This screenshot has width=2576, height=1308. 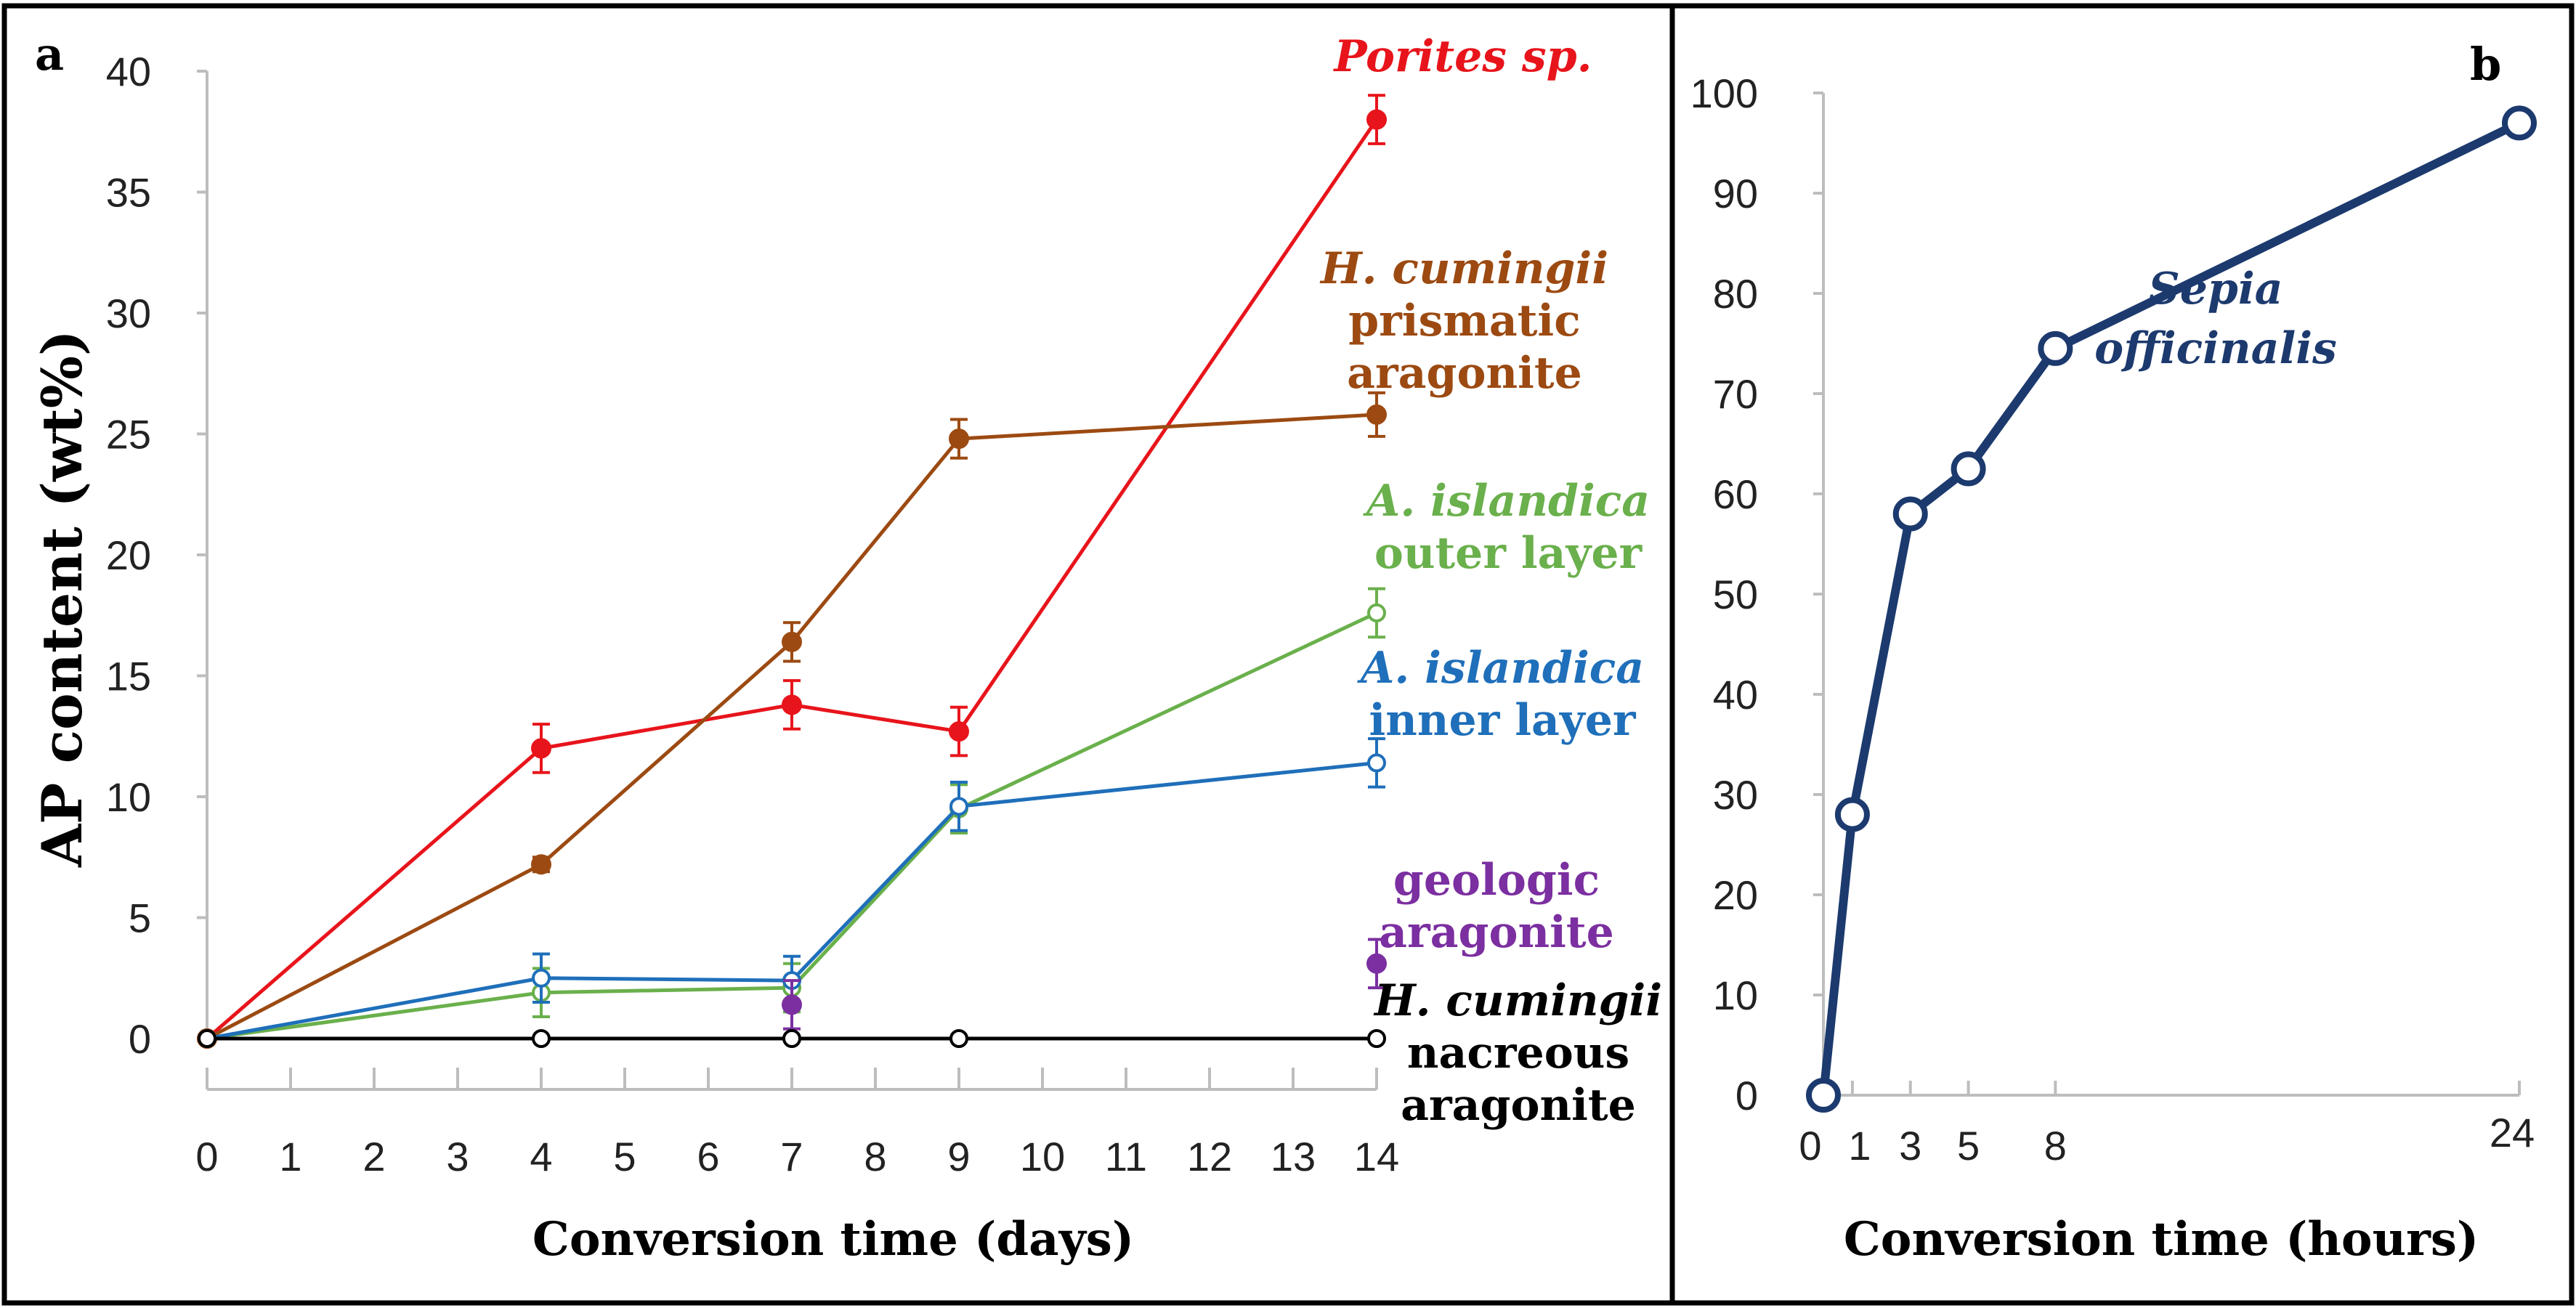 What do you see at coordinates (373, 1156) in the screenshot?
I see `panel-a-x-tick-label: 2` at bounding box center [373, 1156].